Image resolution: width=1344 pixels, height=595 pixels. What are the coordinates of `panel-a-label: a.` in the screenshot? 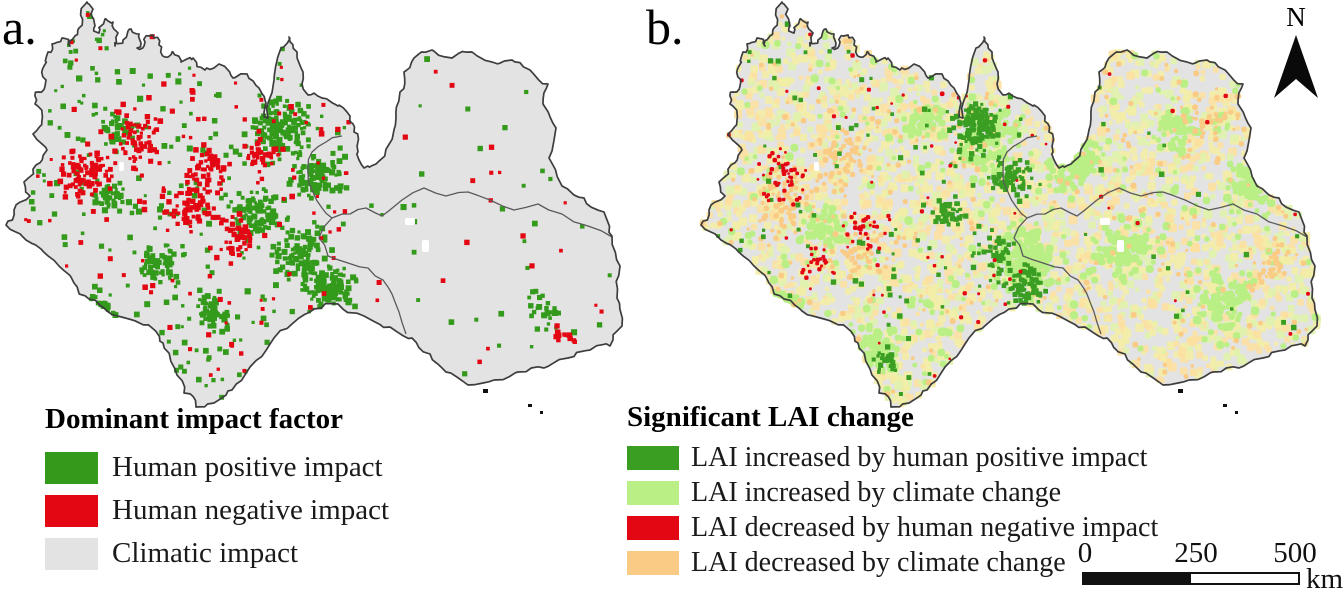 It's located at (19, 27).